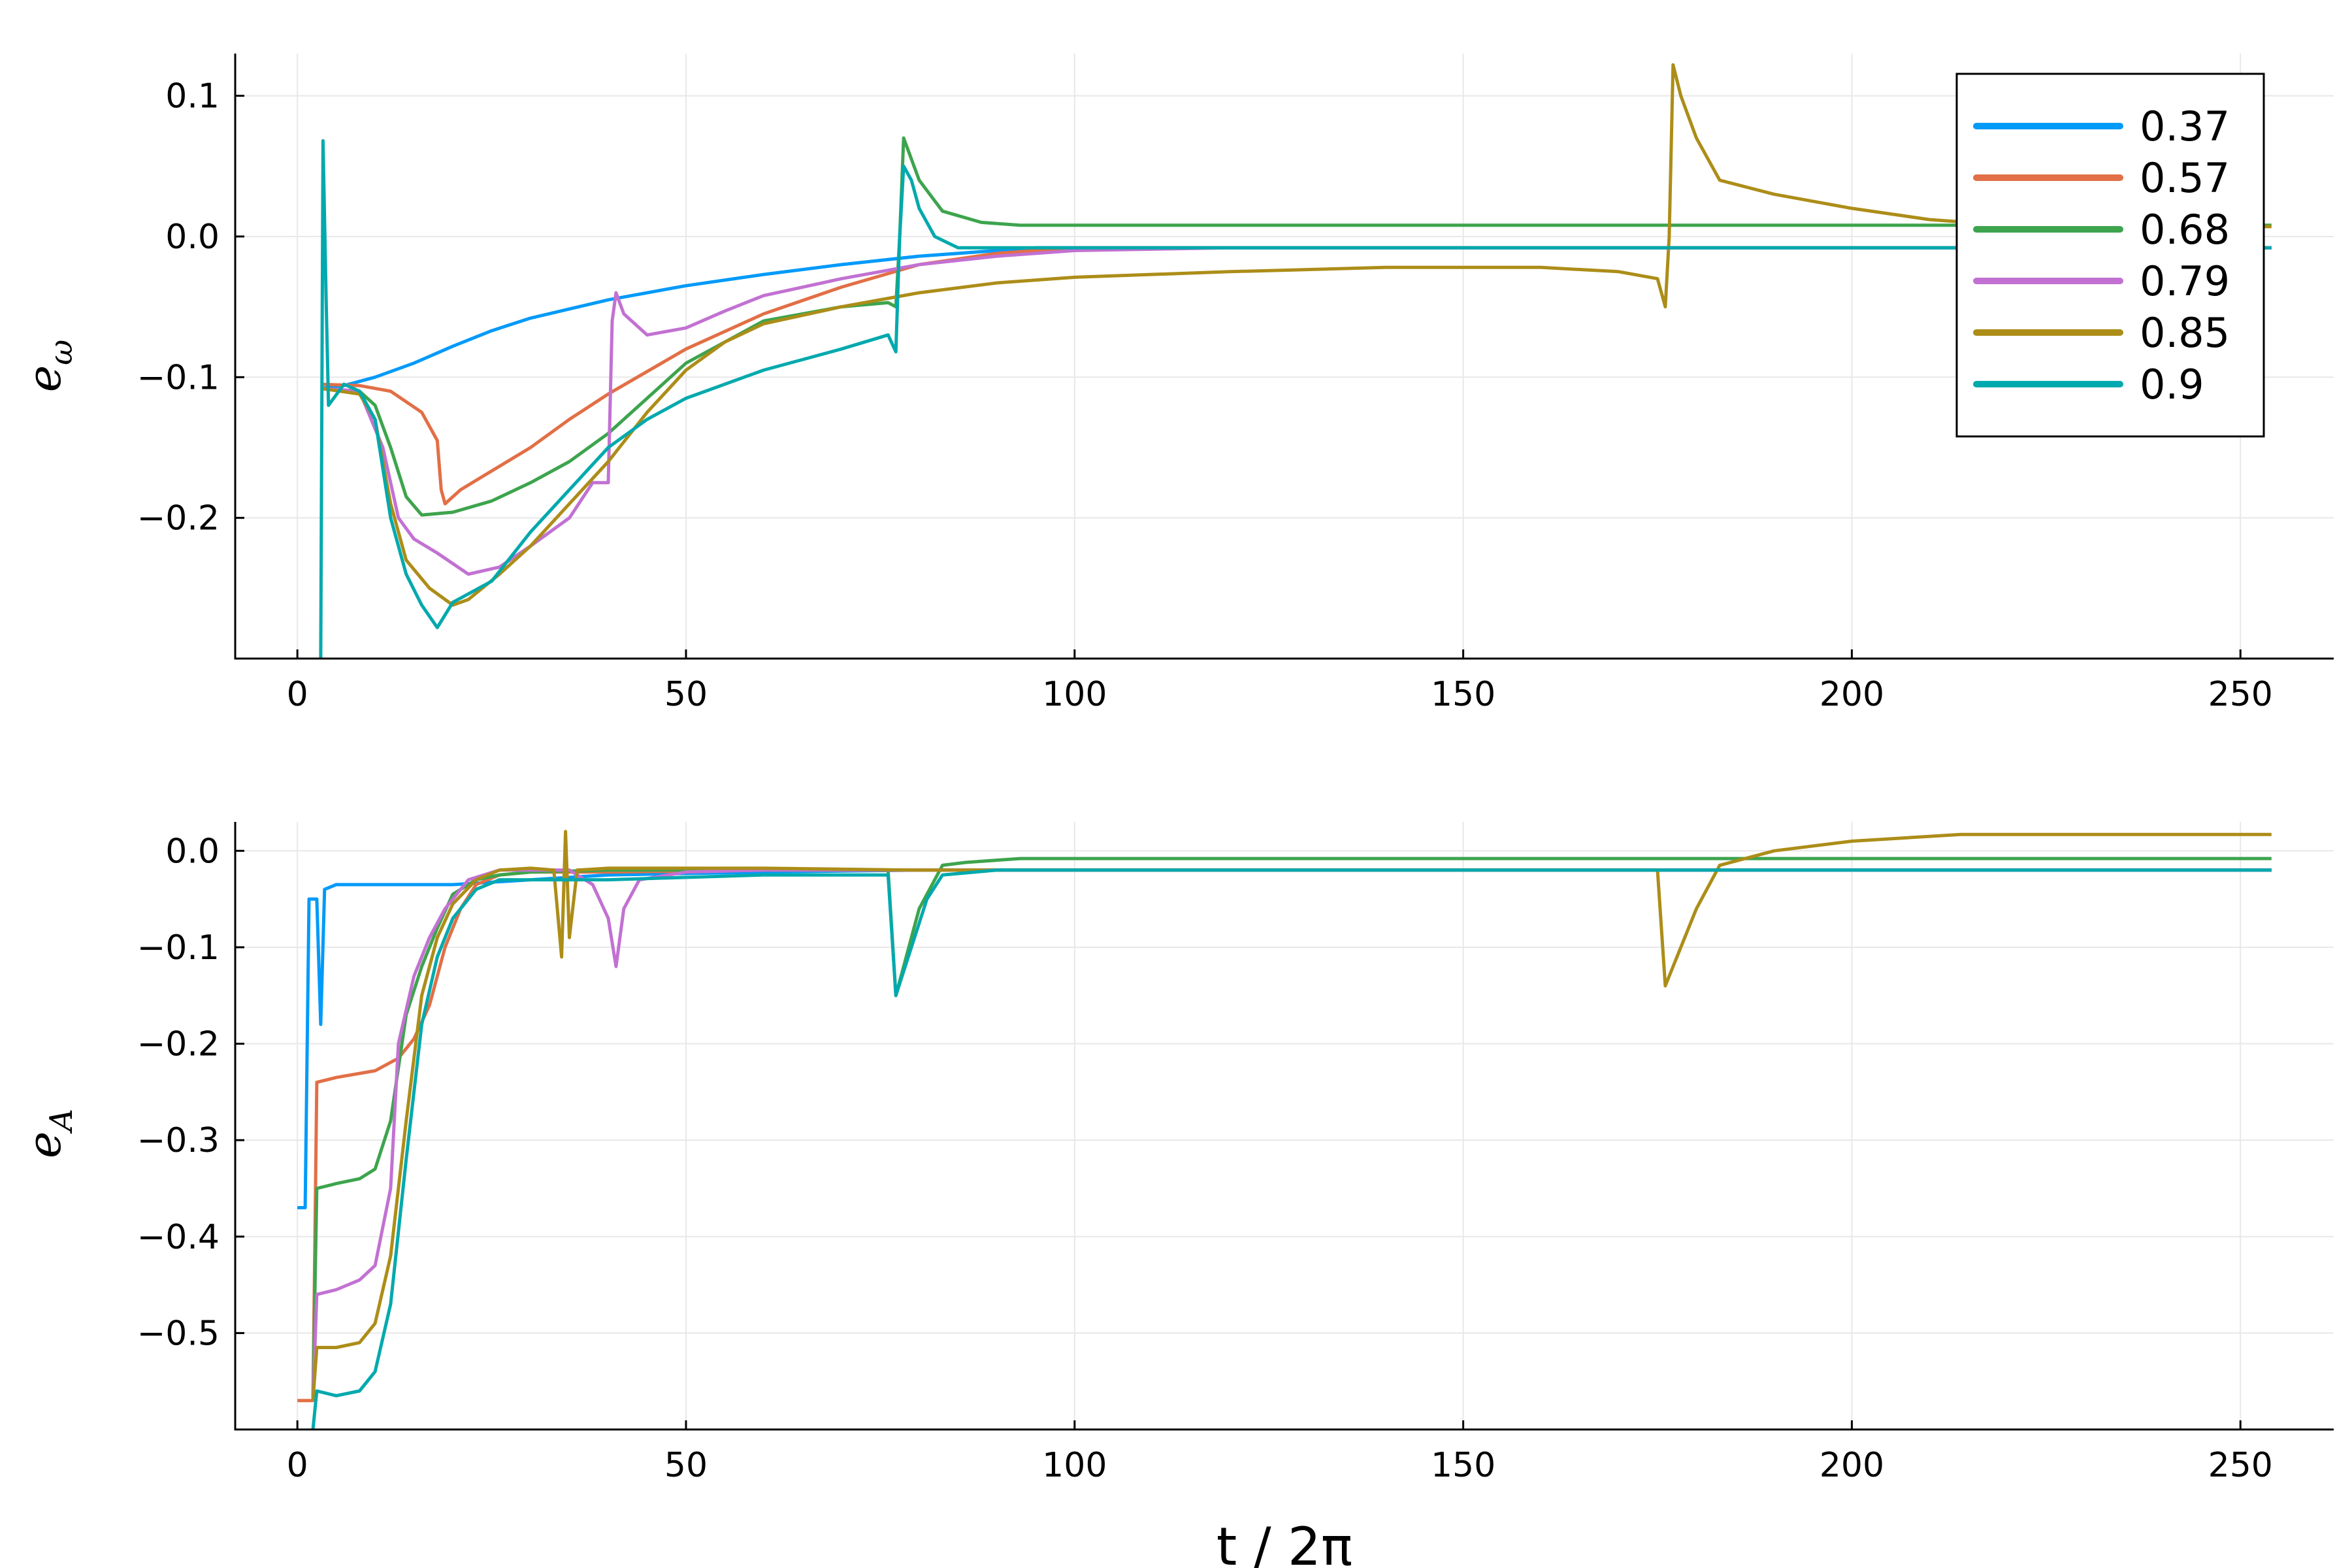 This screenshot has height=1568, width=2352. Describe the element at coordinates (2185, 178) in the screenshot. I see `legend-label: 0.57` at that location.